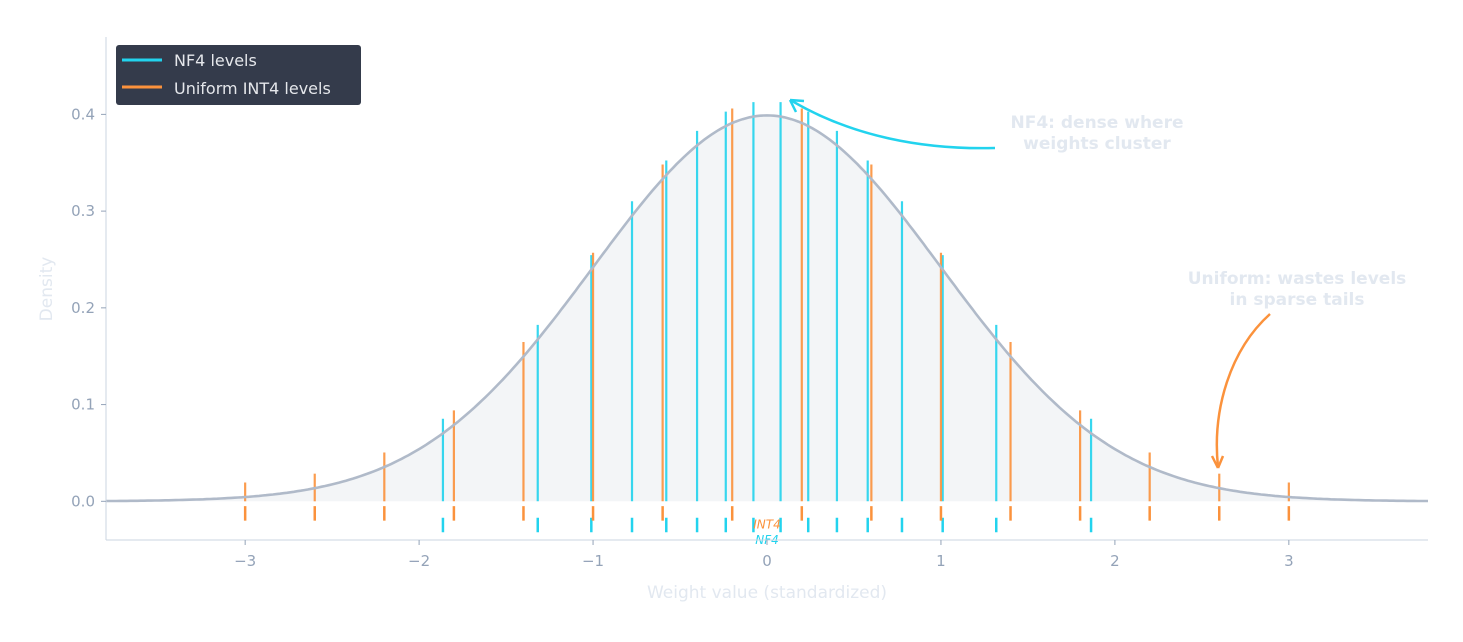  What do you see at coordinates (83, 114) in the screenshot?
I see `y-tick-label: 0.4` at bounding box center [83, 114].